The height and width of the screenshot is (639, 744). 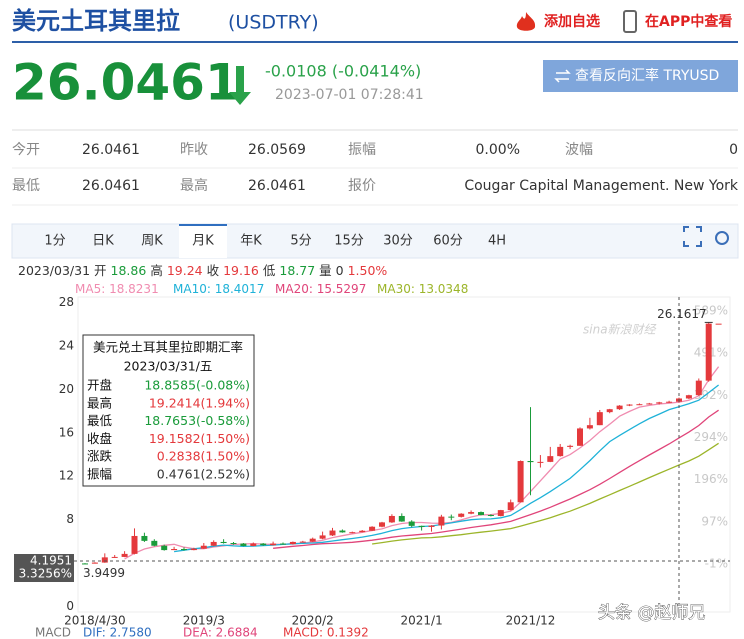 What do you see at coordinates (398, 241) in the screenshot?
I see `tab: 30分` at bounding box center [398, 241].